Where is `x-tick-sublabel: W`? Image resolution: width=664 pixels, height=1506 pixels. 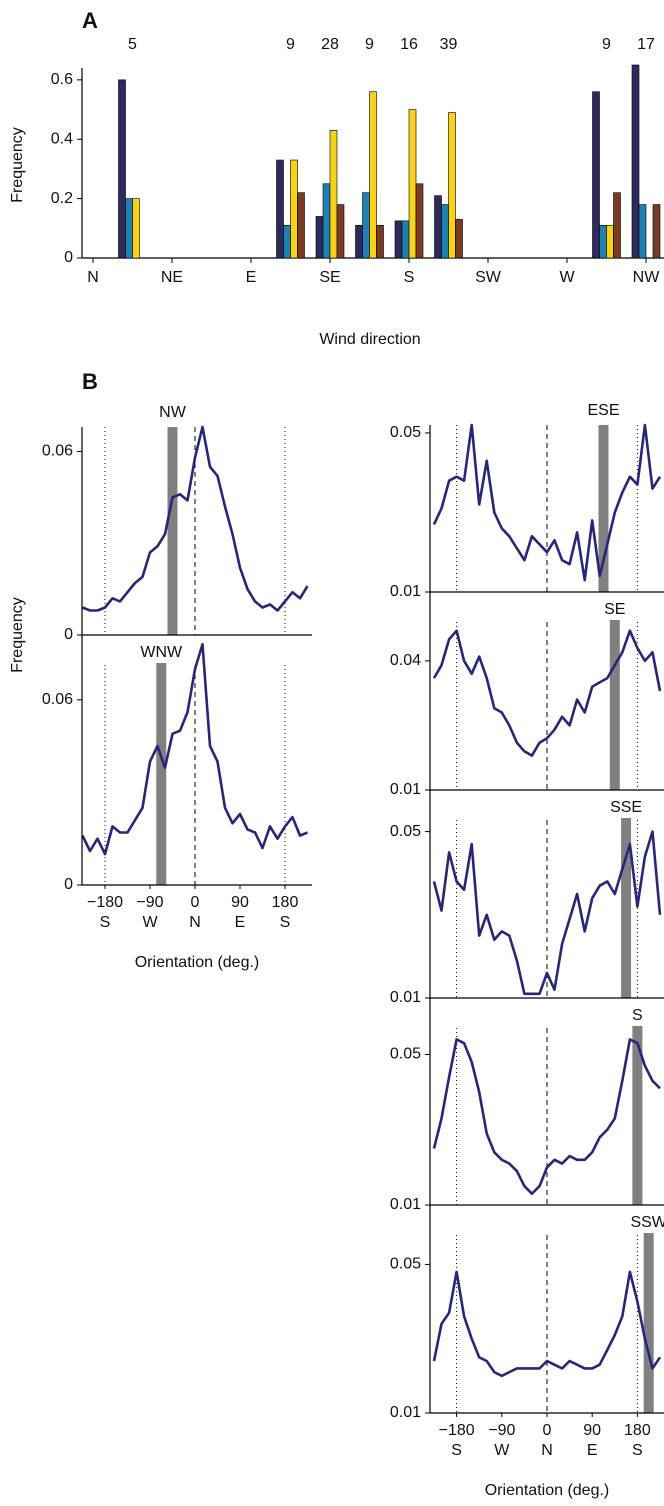
x-tick-sublabel: W is located at coordinates (502, 1450).